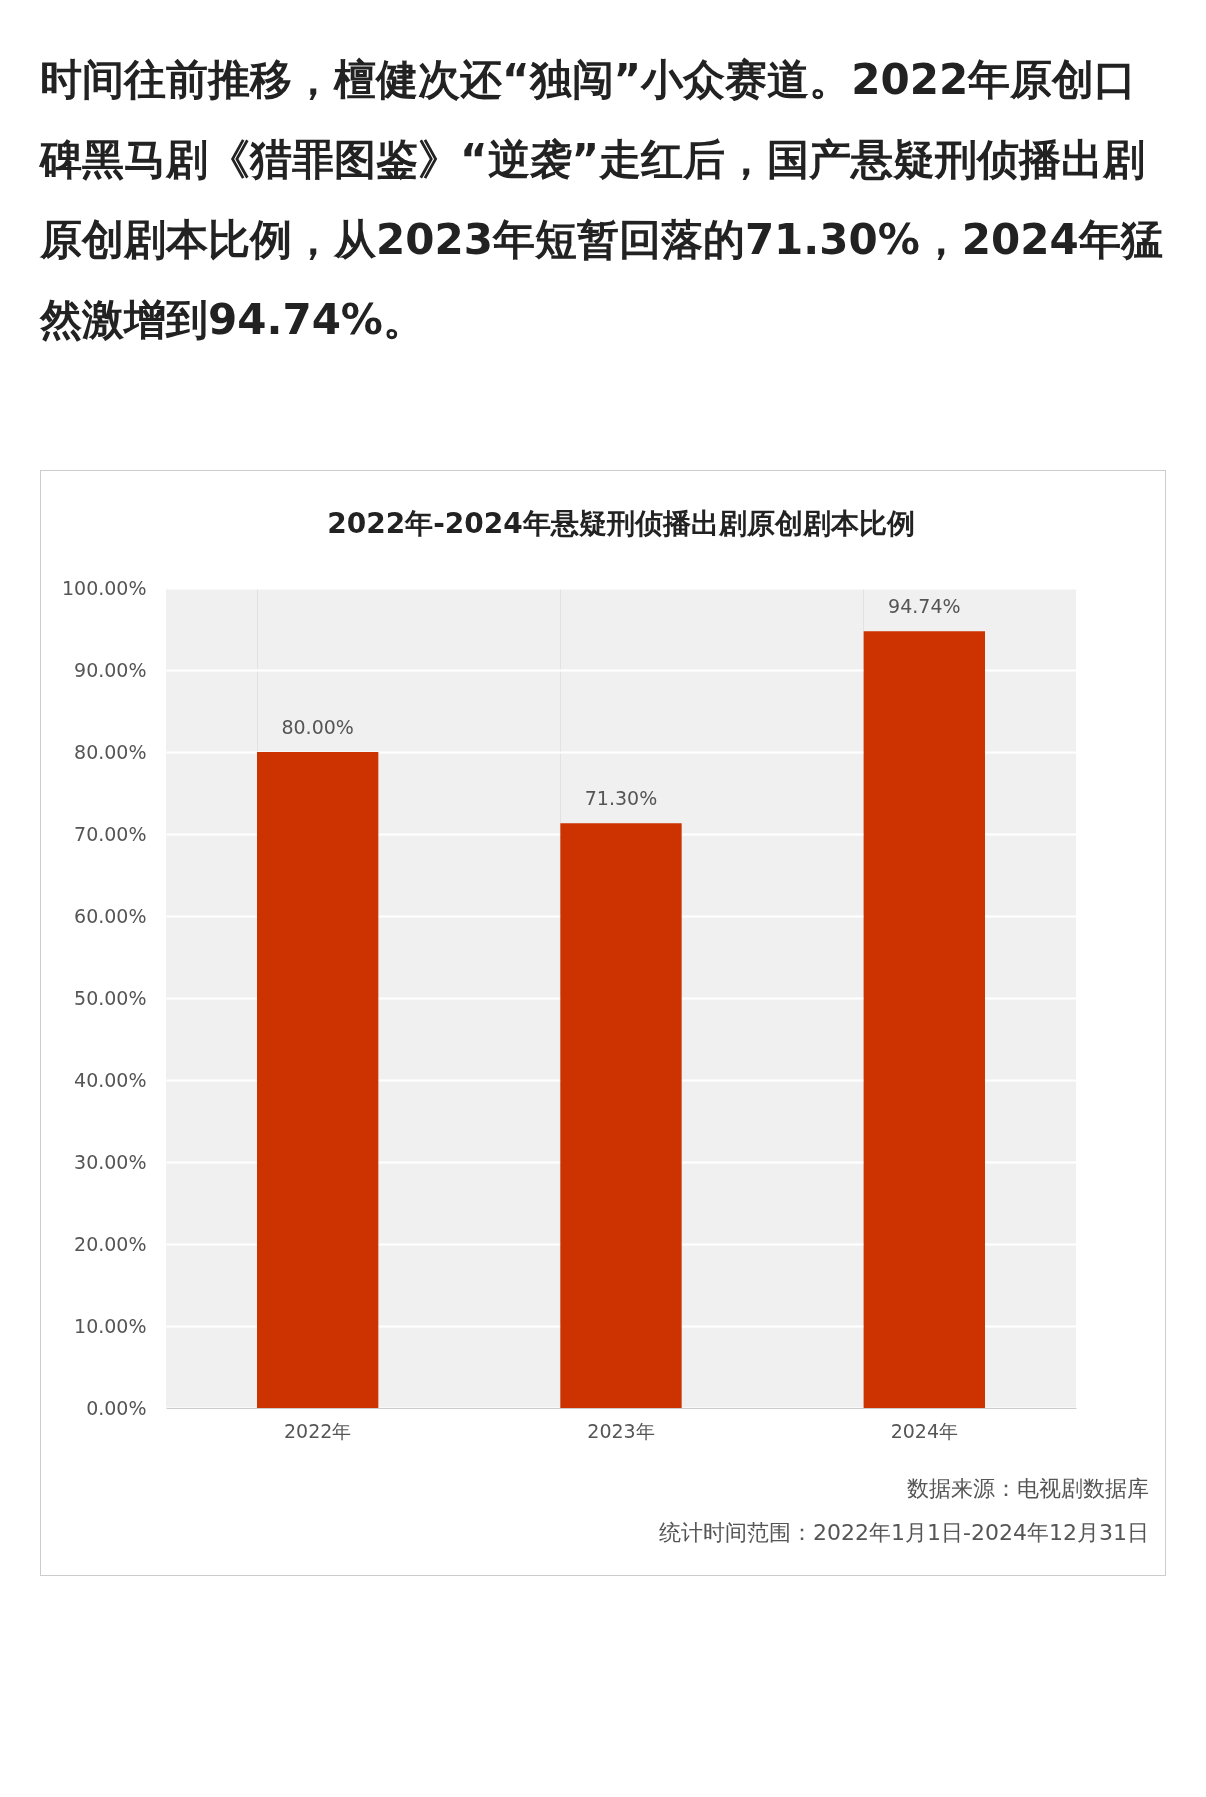 The image size is (1206, 1797). What do you see at coordinates (317, 1430) in the screenshot?
I see `x-tick-label: 2022年` at bounding box center [317, 1430].